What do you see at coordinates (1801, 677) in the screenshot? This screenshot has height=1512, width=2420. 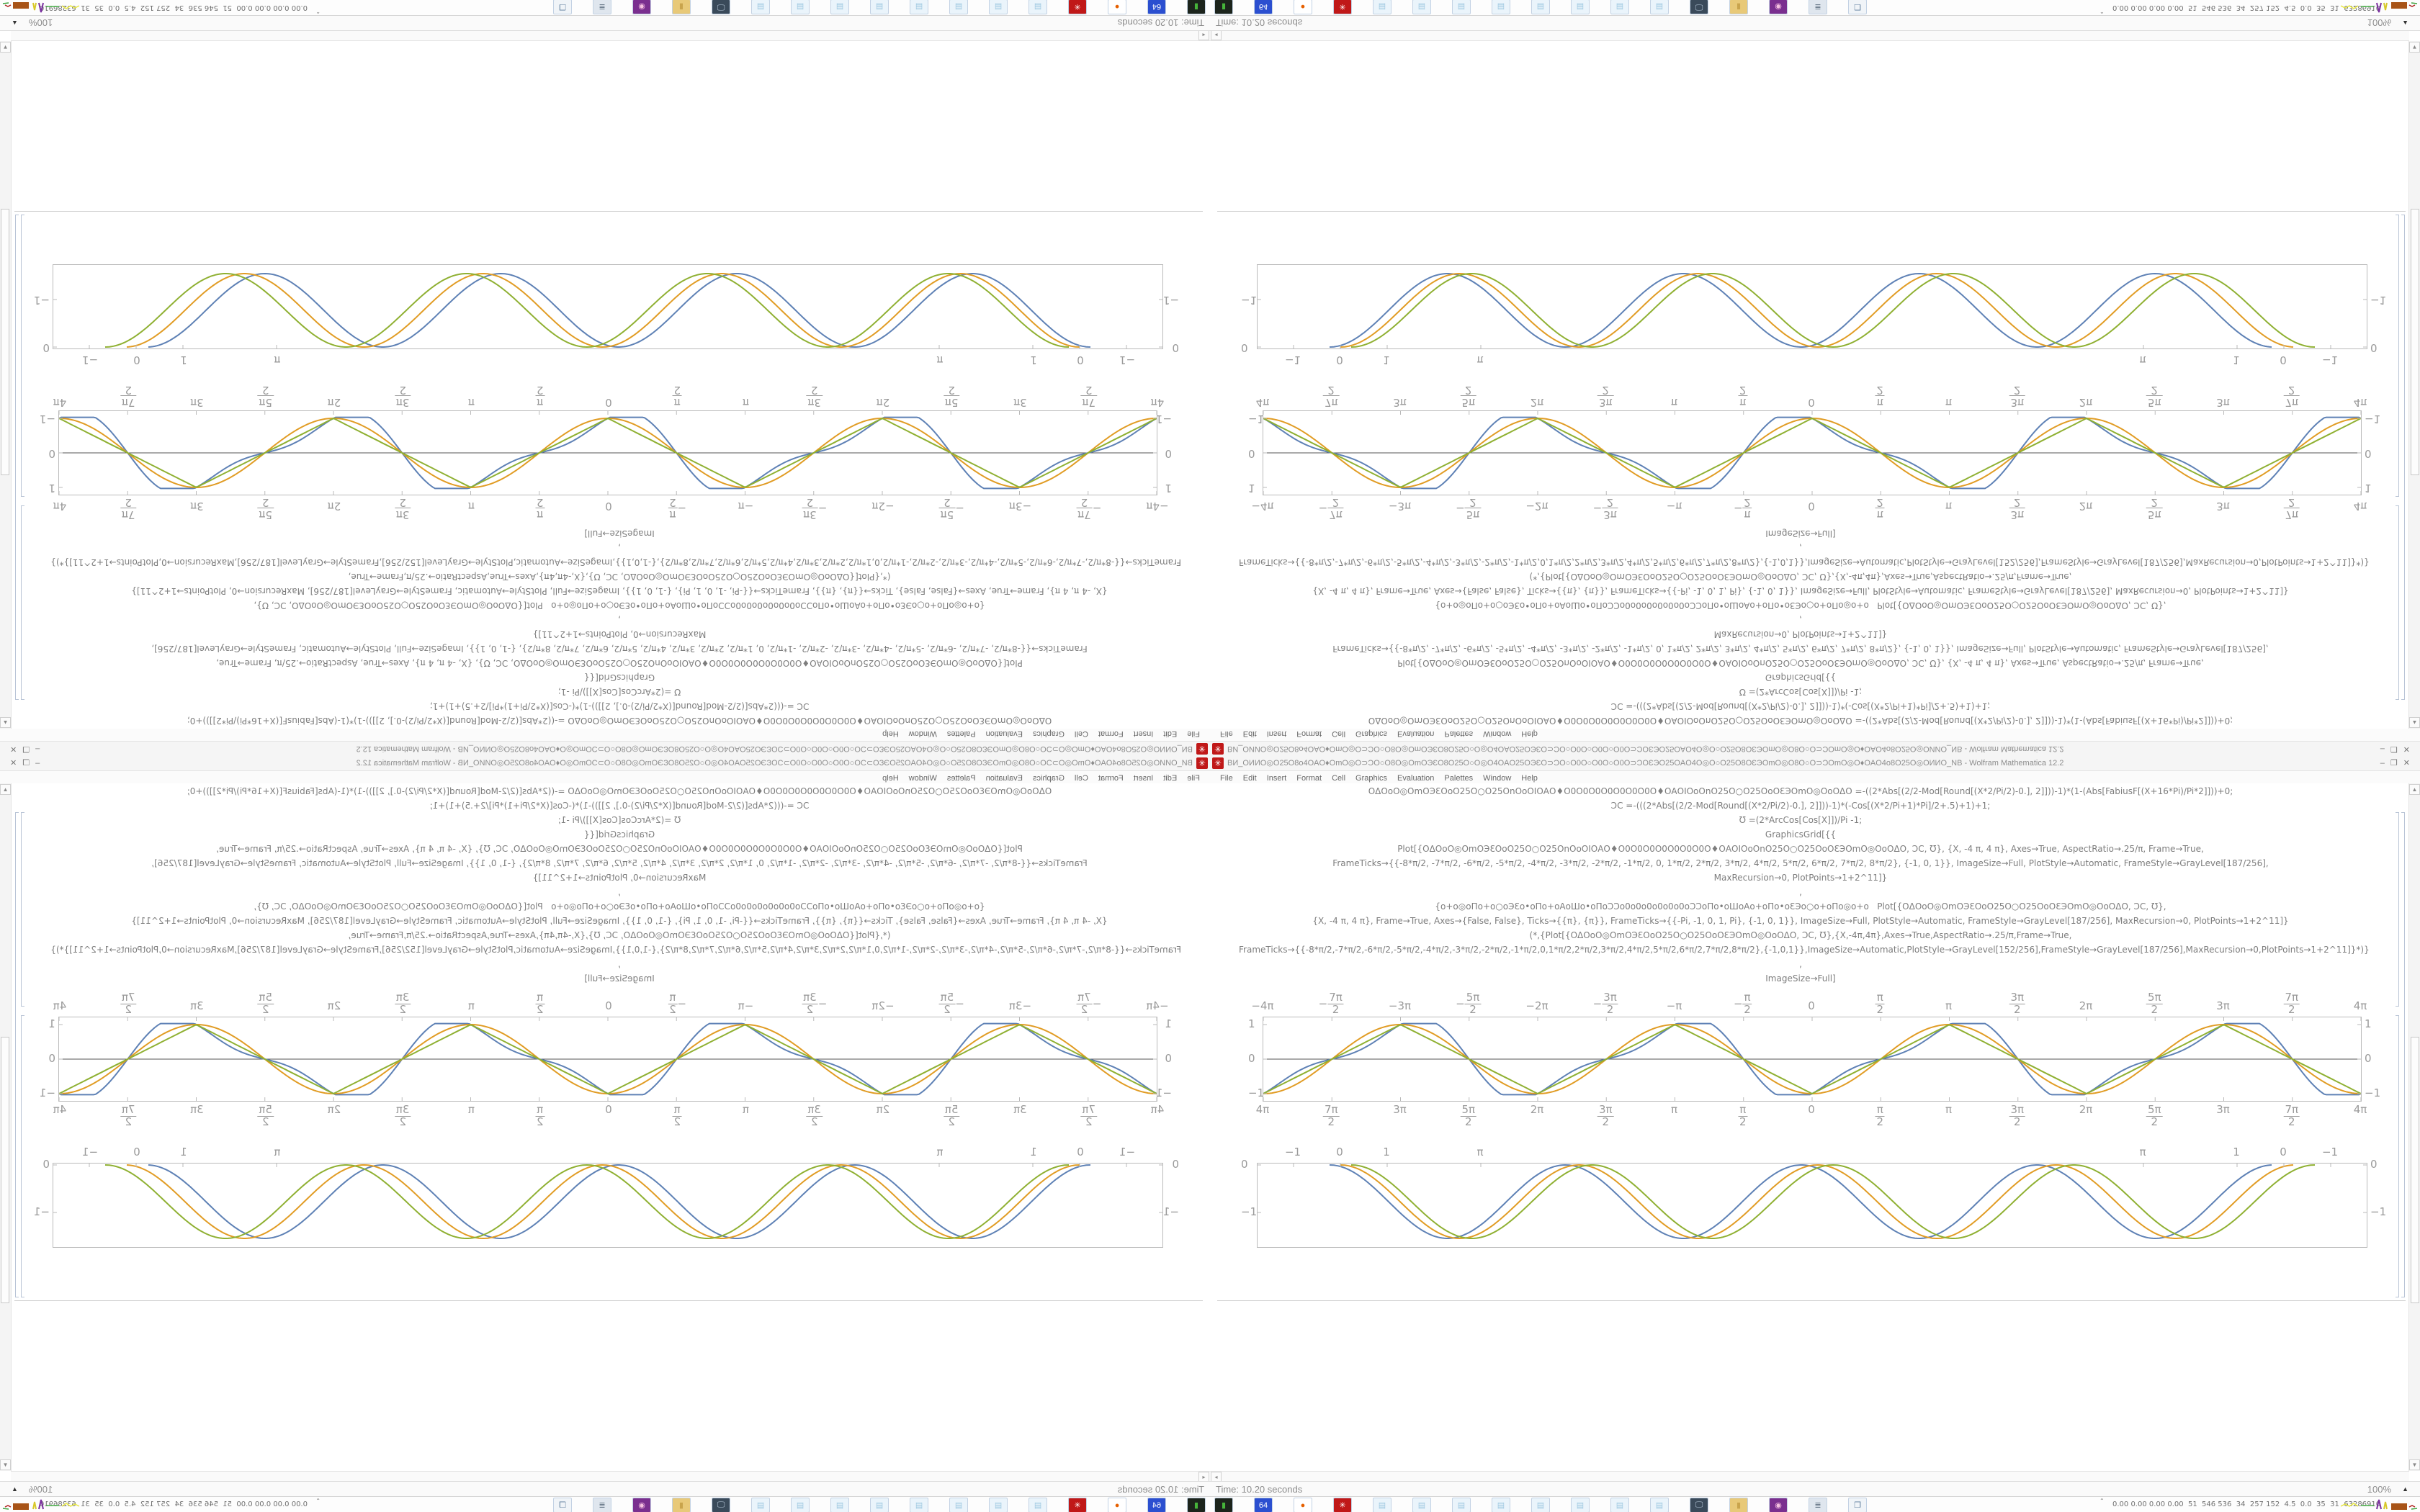 I see `input-code-line: GraphicsGrid[{{` at bounding box center [1801, 677].